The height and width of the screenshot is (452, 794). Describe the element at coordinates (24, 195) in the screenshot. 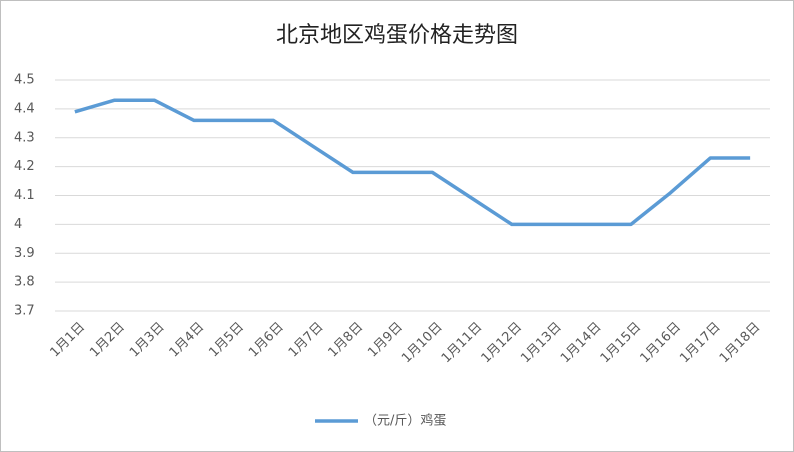

I see `y-tick-label: 4.1` at that location.